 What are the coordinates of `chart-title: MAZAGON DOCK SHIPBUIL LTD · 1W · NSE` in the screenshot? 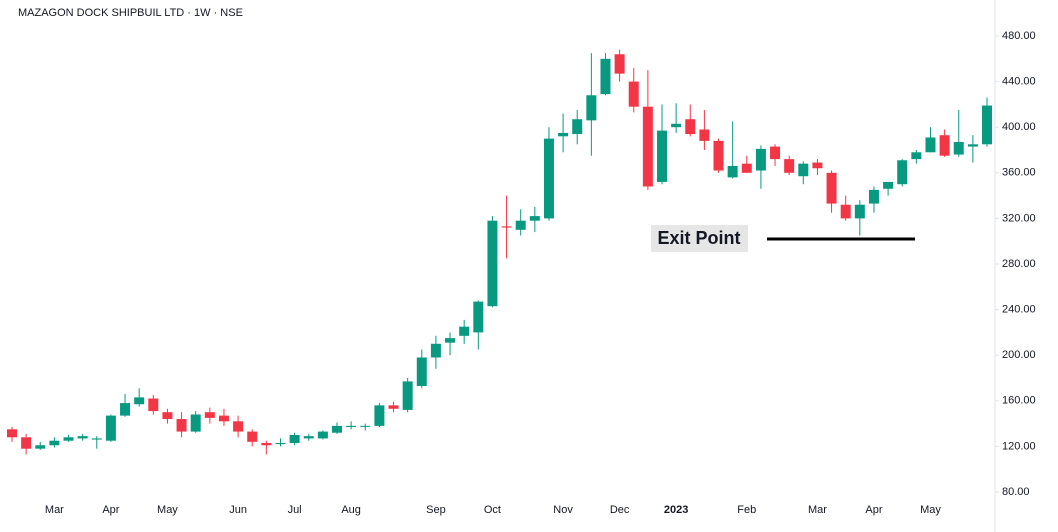 It's located at (130, 13).